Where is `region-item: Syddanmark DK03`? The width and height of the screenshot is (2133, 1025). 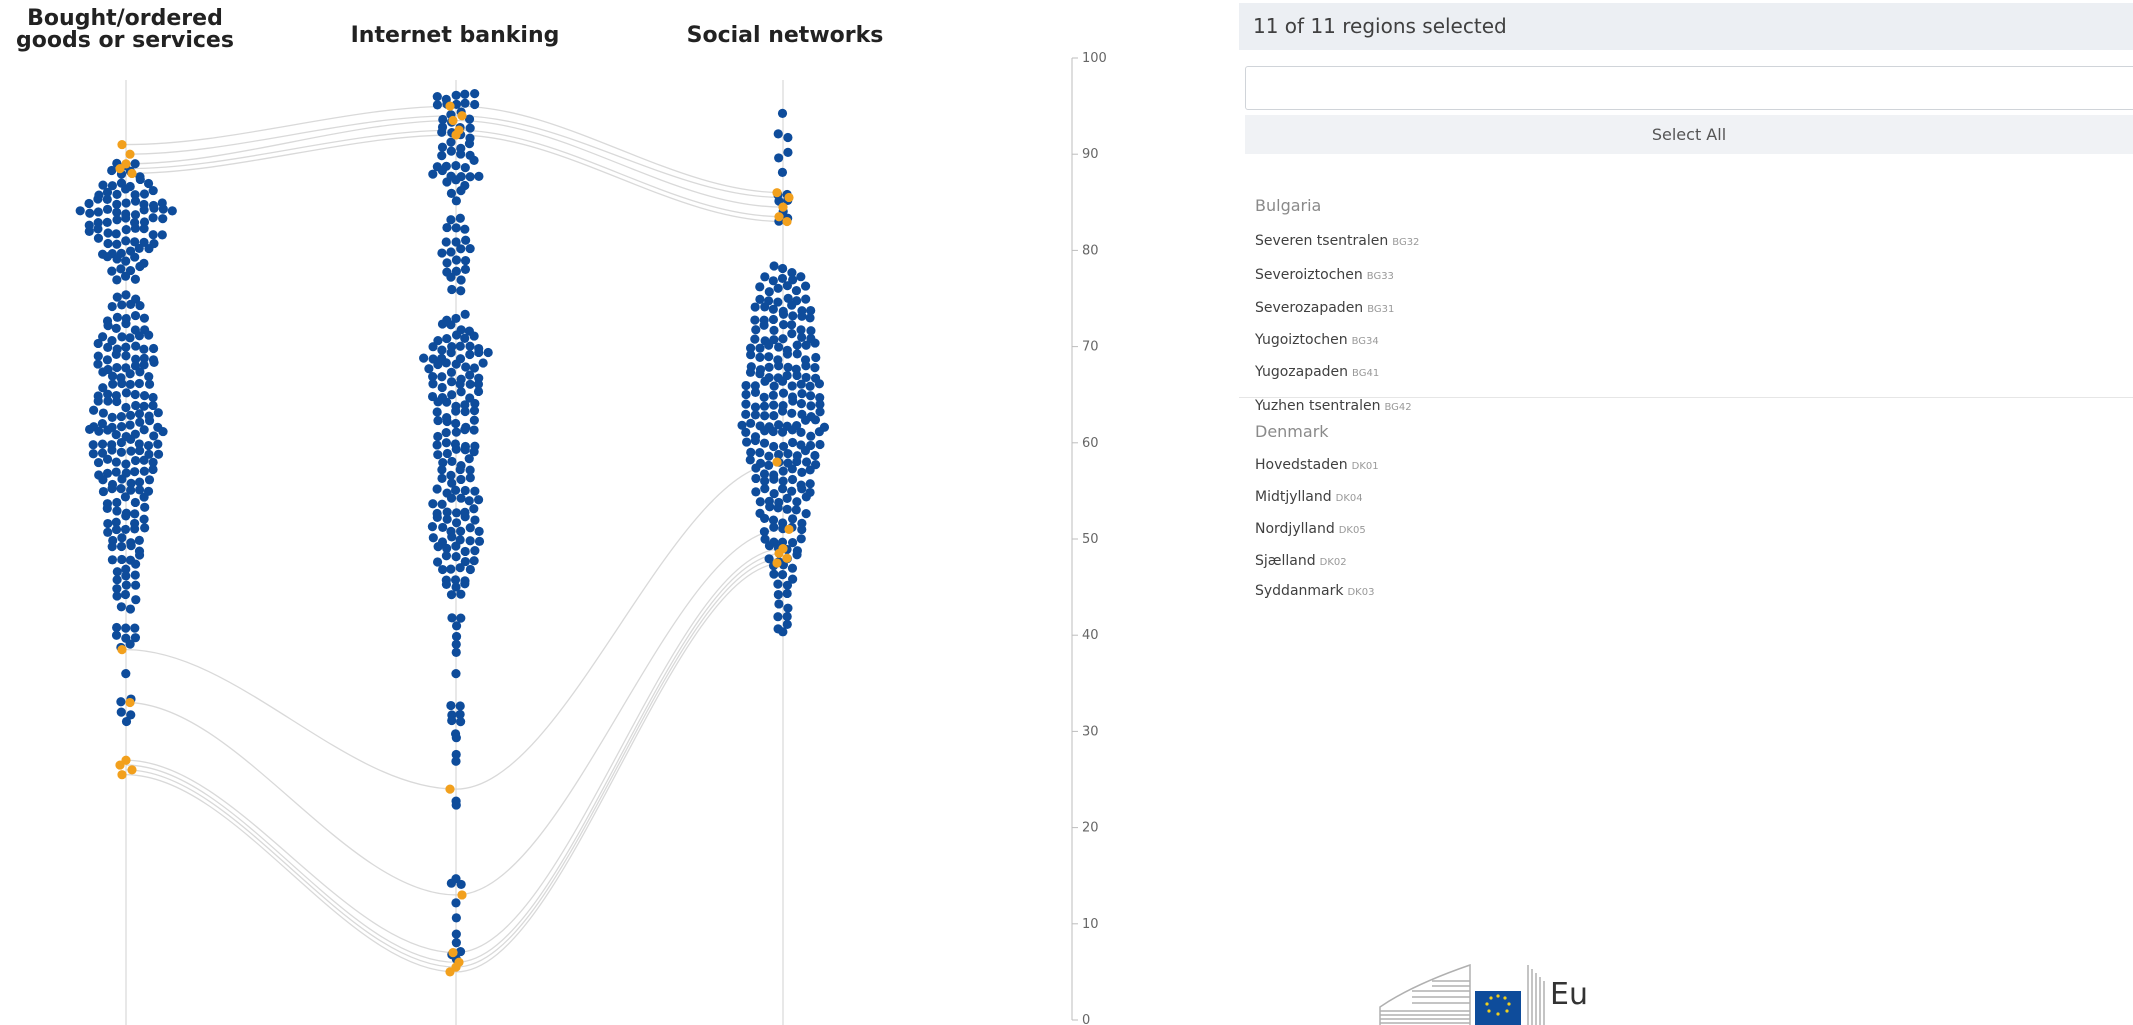
region-item: Syddanmark DK03 is located at coordinates (1314, 591).